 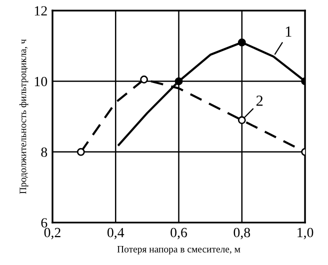 What do you see at coordinates (179, 234) in the screenshot?
I see `x-tick-label: 0,6` at bounding box center [179, 234].